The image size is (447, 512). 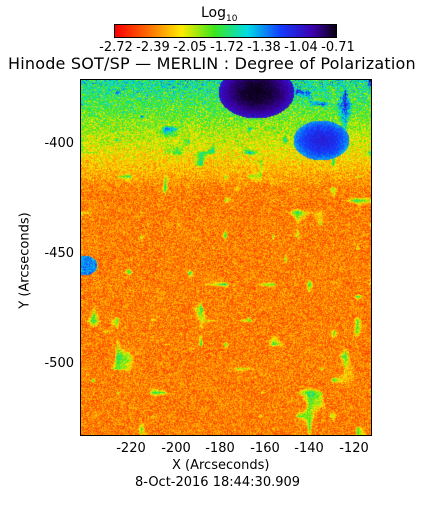 What do you see at coordinates (218, 482) in the screenshot?
I see `timestamp: 8-Oct-2016 18:44:30.909` at bounding box center [218, 482].